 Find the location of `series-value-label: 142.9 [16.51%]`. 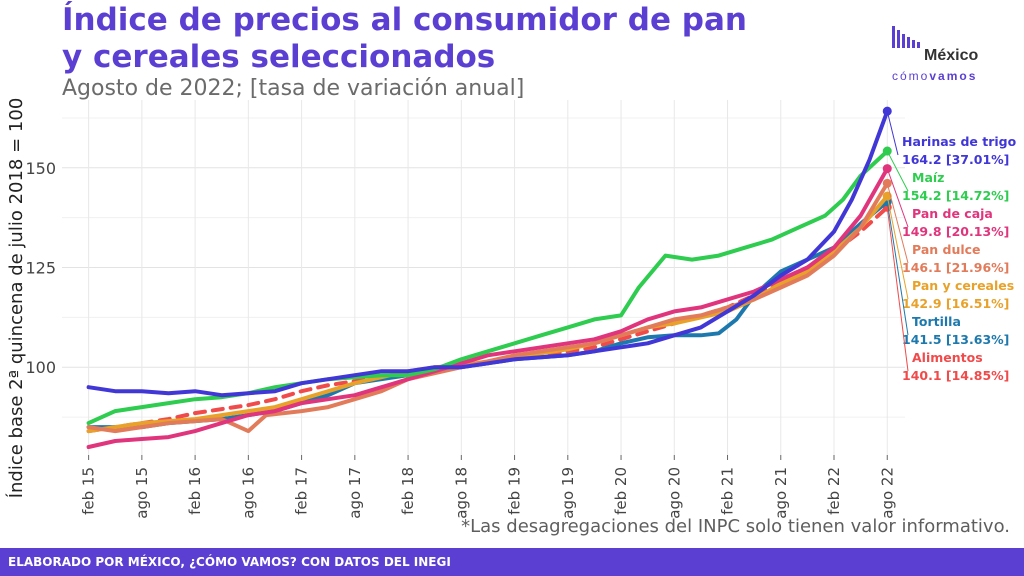

series-value-label: 142.9 [16.51%] is located at coordinates (955, 303).